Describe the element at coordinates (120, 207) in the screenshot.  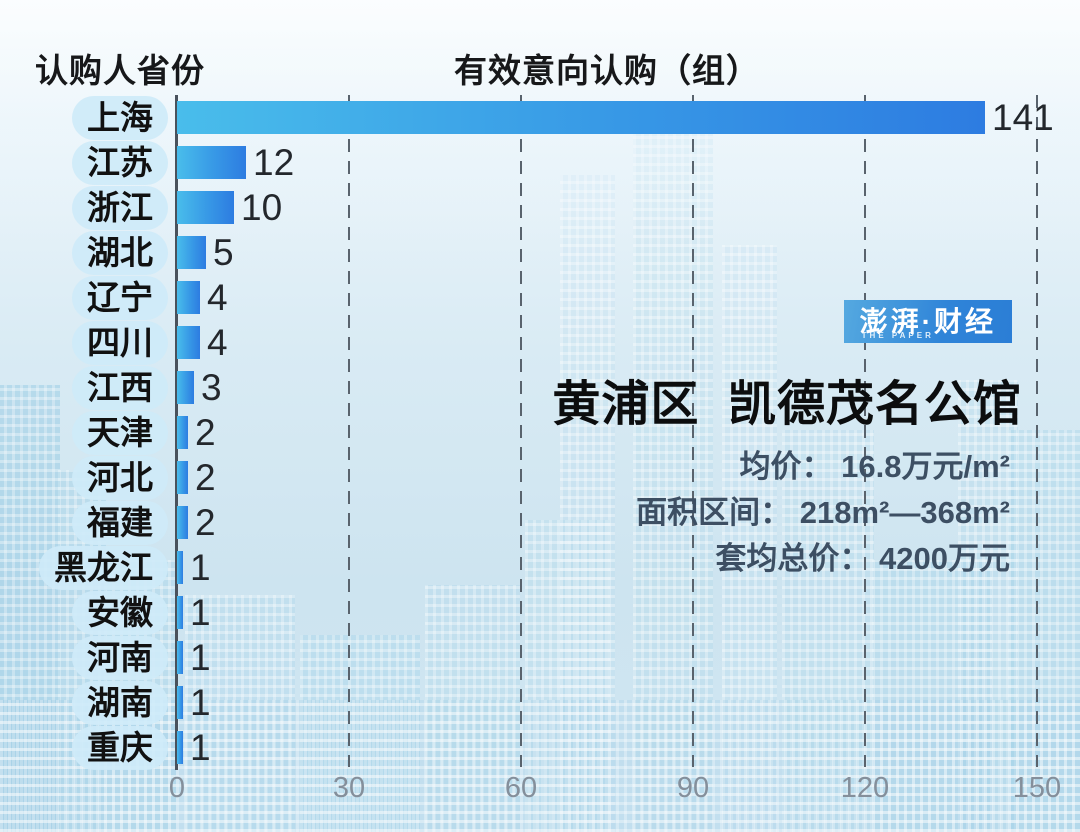
I see `category-label: 浙江` at that location.